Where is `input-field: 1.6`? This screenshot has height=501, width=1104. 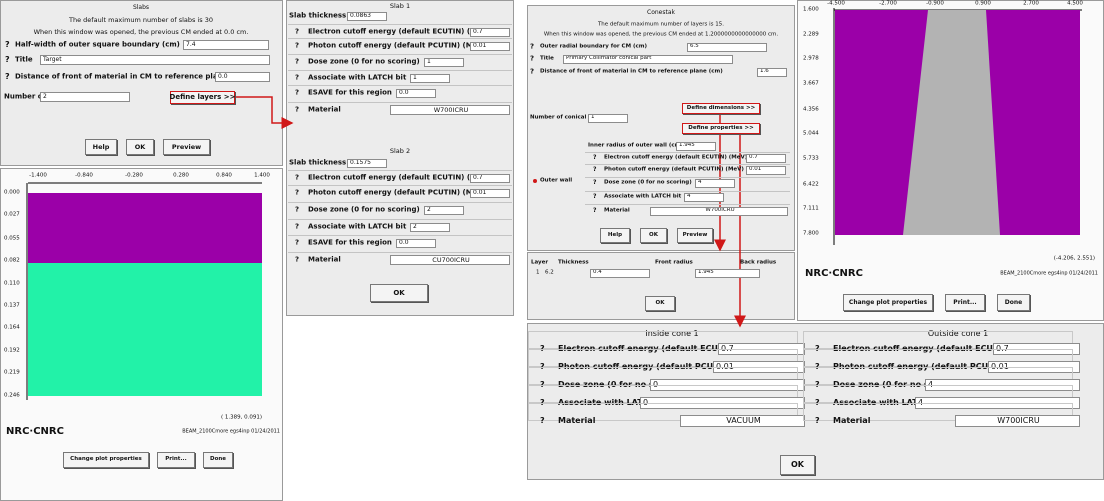
input-field: 1.6 is located at coordinates (772, 72).